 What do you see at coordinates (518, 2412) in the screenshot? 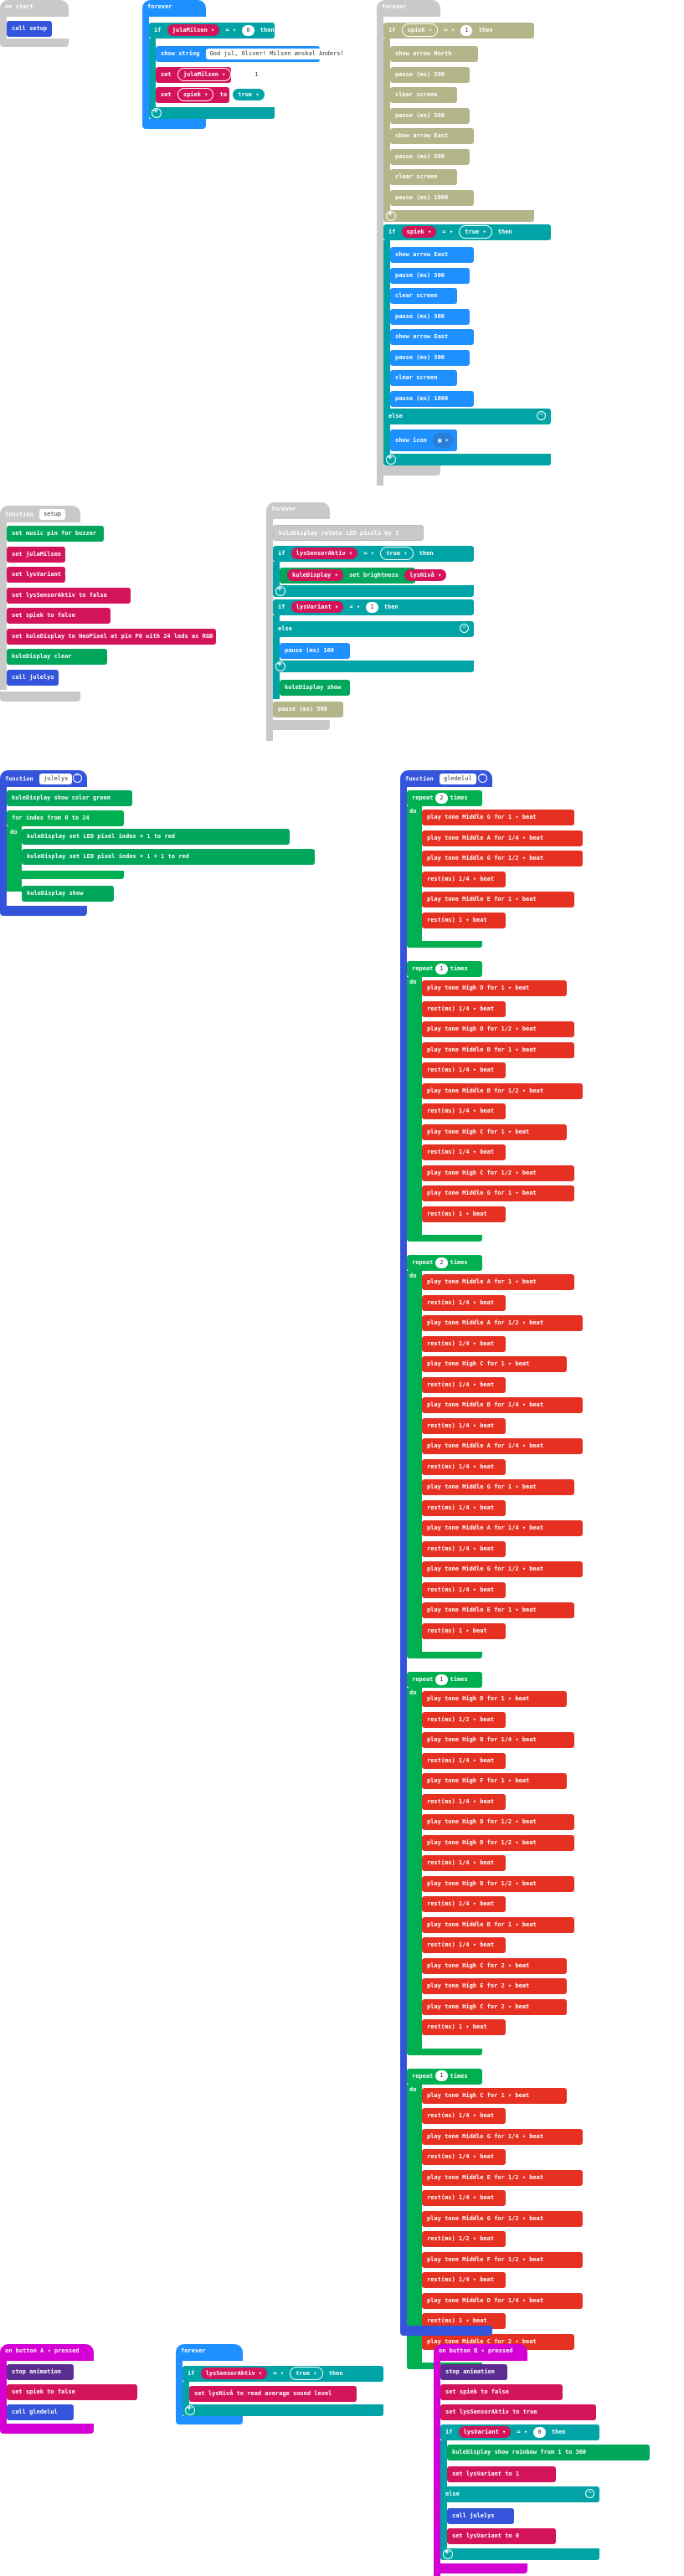
I see `set-lyssensor-block: set lysSensorAktiv to true` at bounding box center [518, 2412].